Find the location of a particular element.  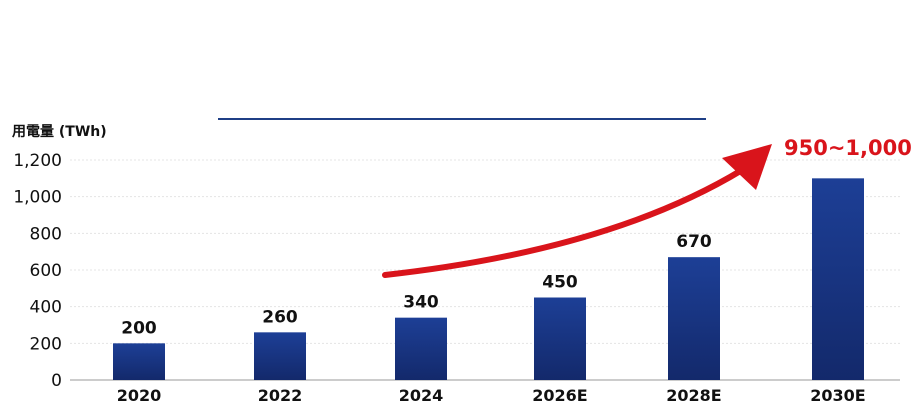

bar-2022 is located at coordinates (280, 356).